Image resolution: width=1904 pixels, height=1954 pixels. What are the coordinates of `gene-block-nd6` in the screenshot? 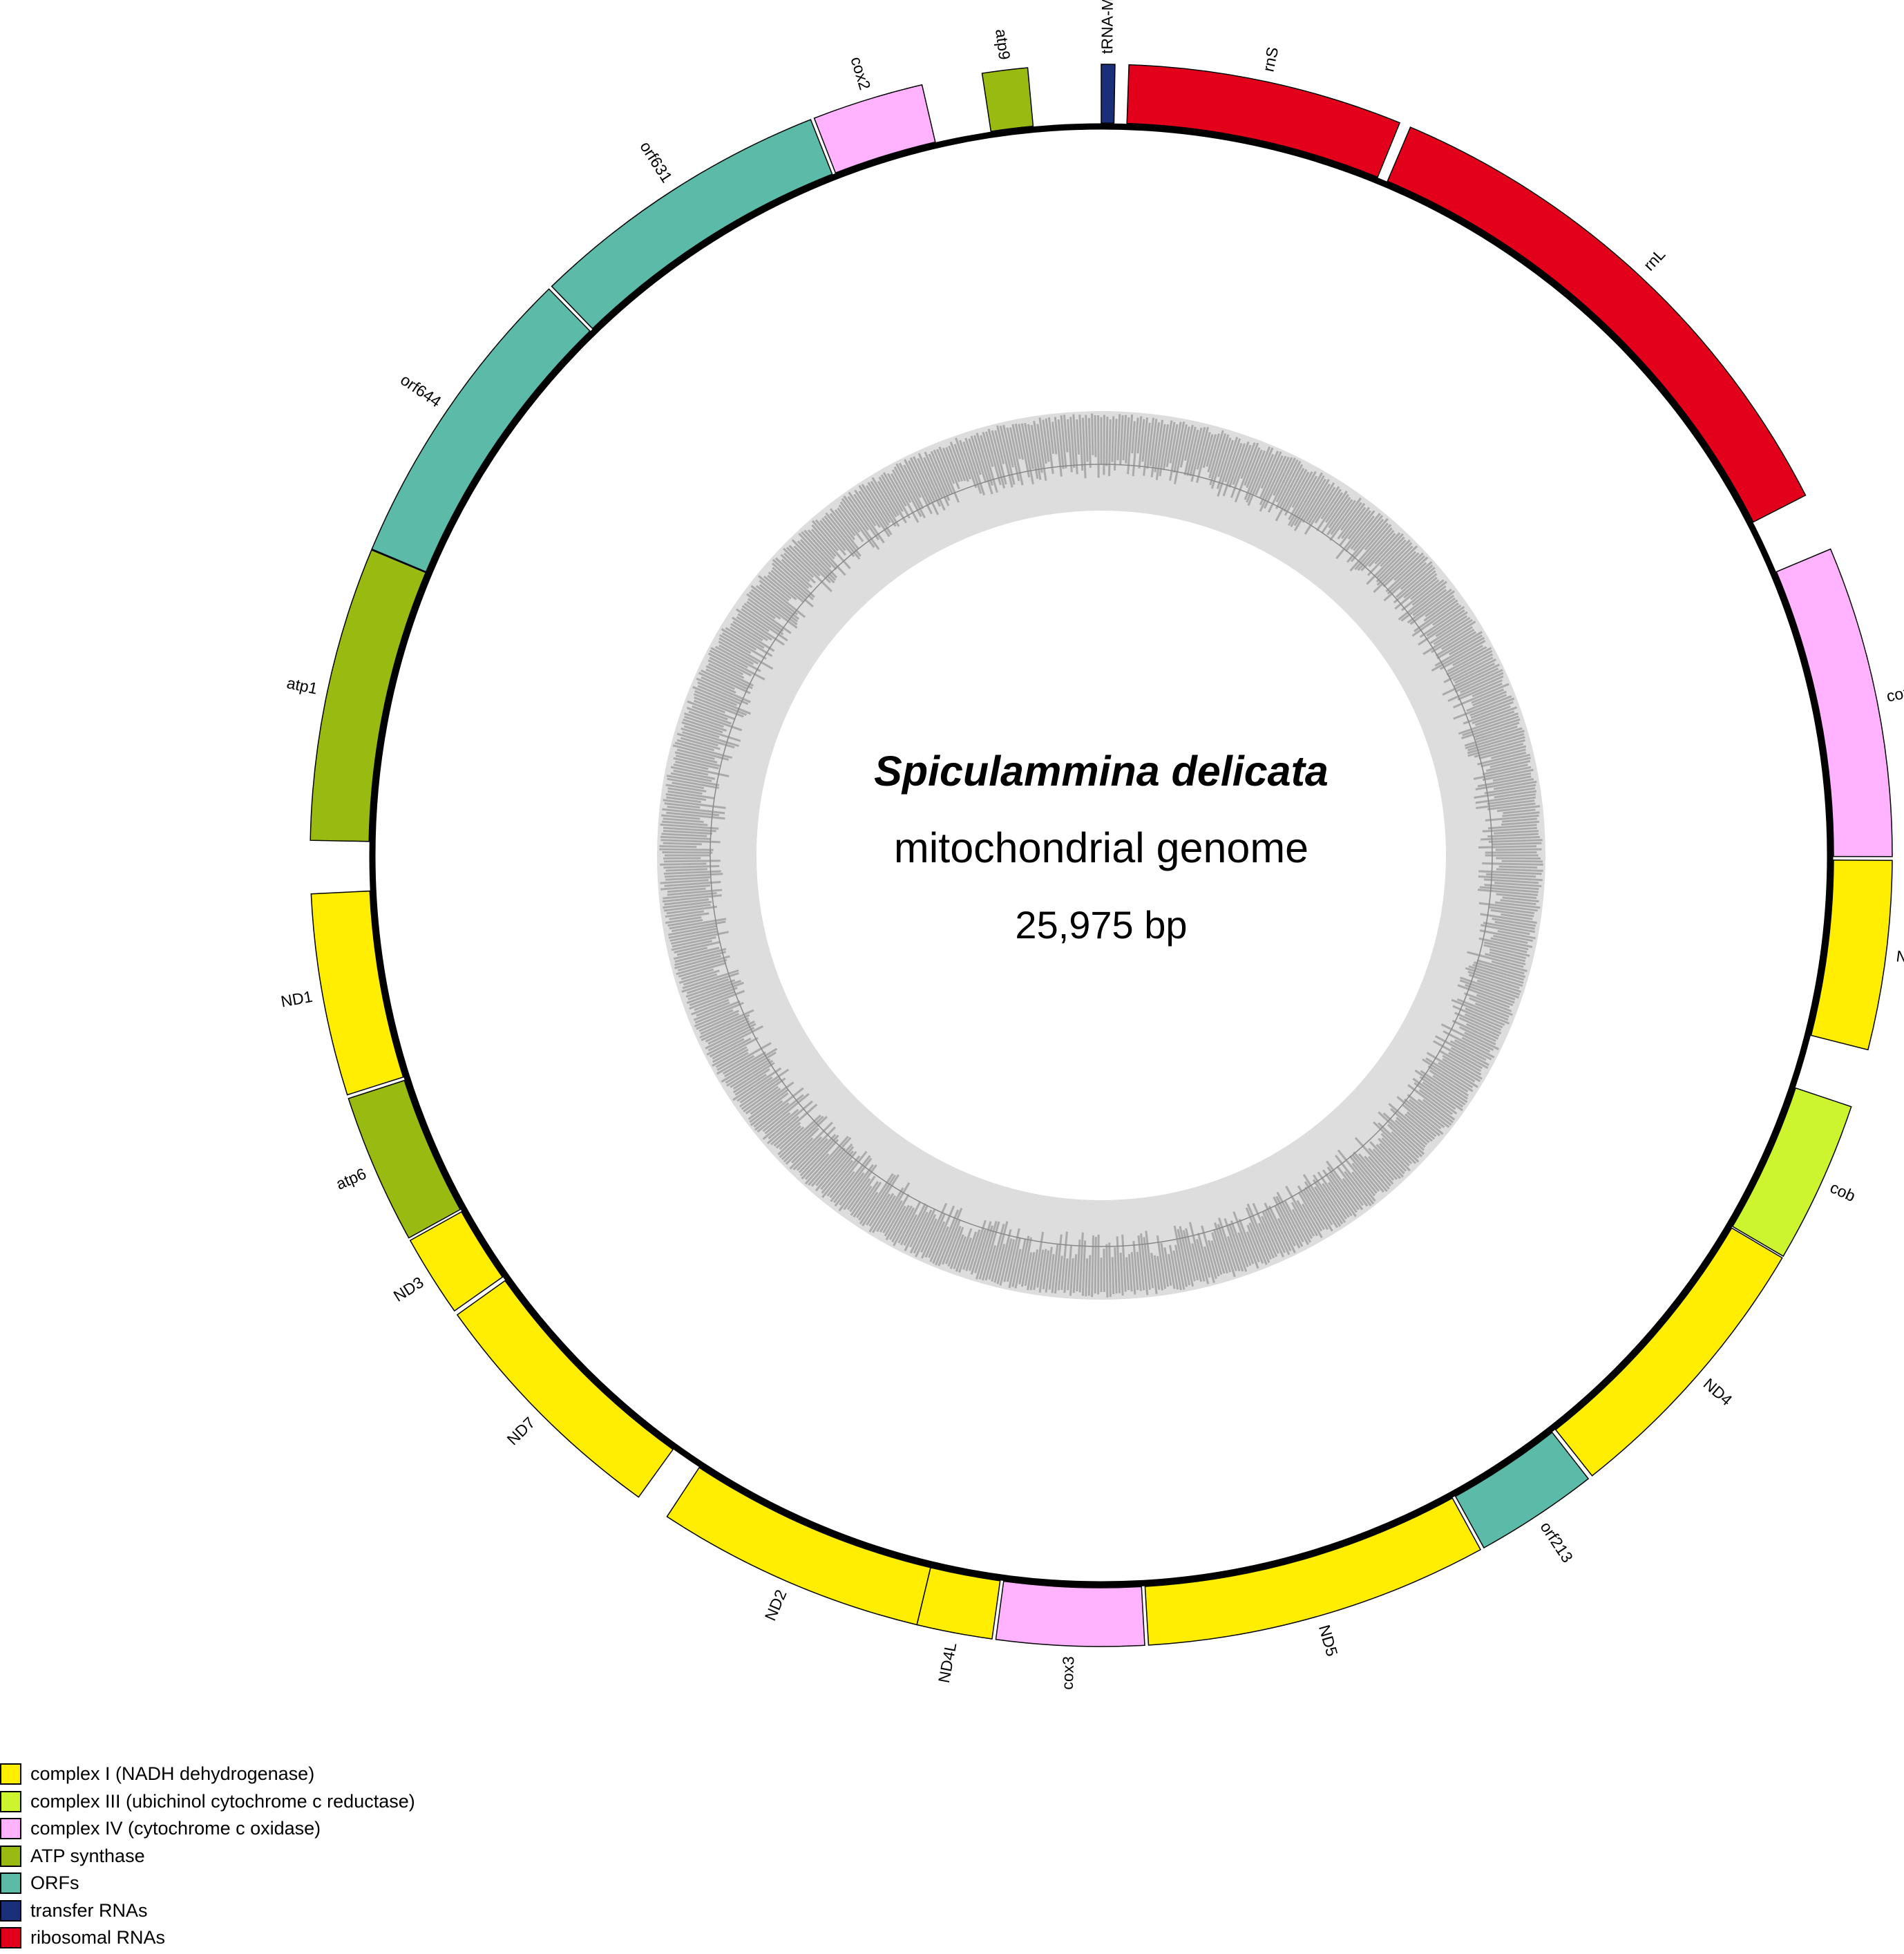 It's located at (1852, 955).